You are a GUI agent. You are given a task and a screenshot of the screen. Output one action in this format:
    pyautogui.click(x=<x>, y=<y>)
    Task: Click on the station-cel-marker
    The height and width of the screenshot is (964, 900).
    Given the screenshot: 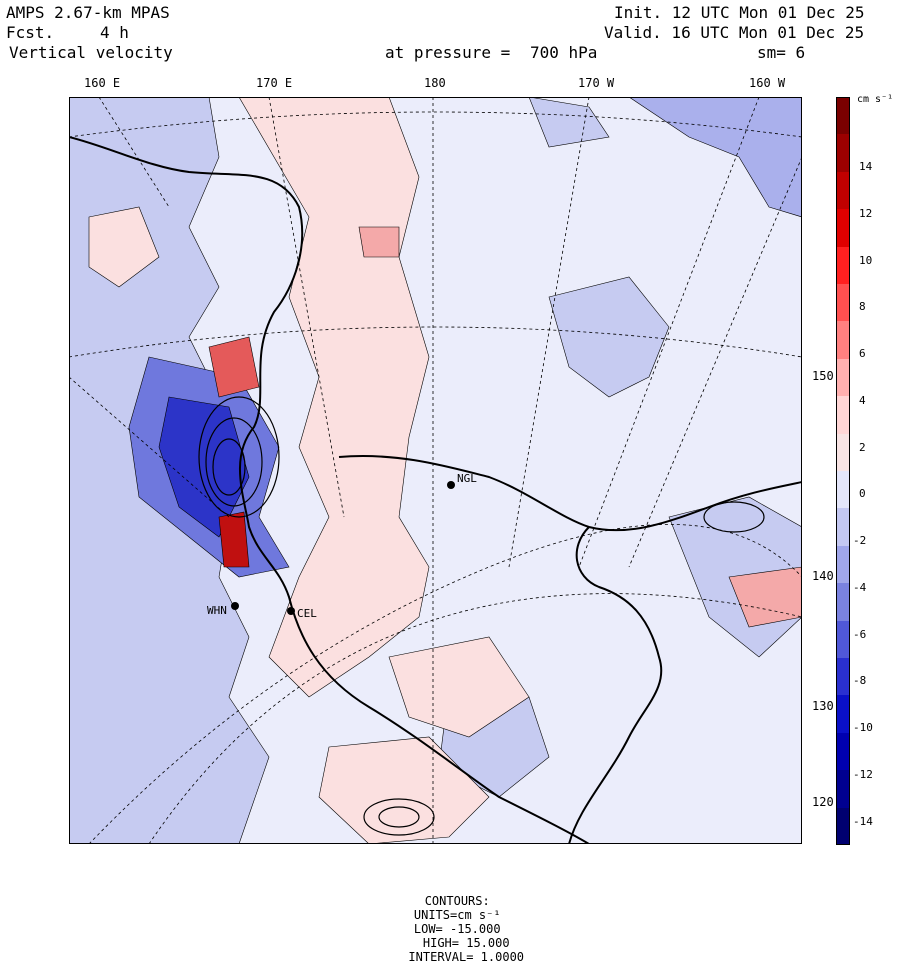 What is the action you would take?
    pyautogui.click(x=291, y=611)
    